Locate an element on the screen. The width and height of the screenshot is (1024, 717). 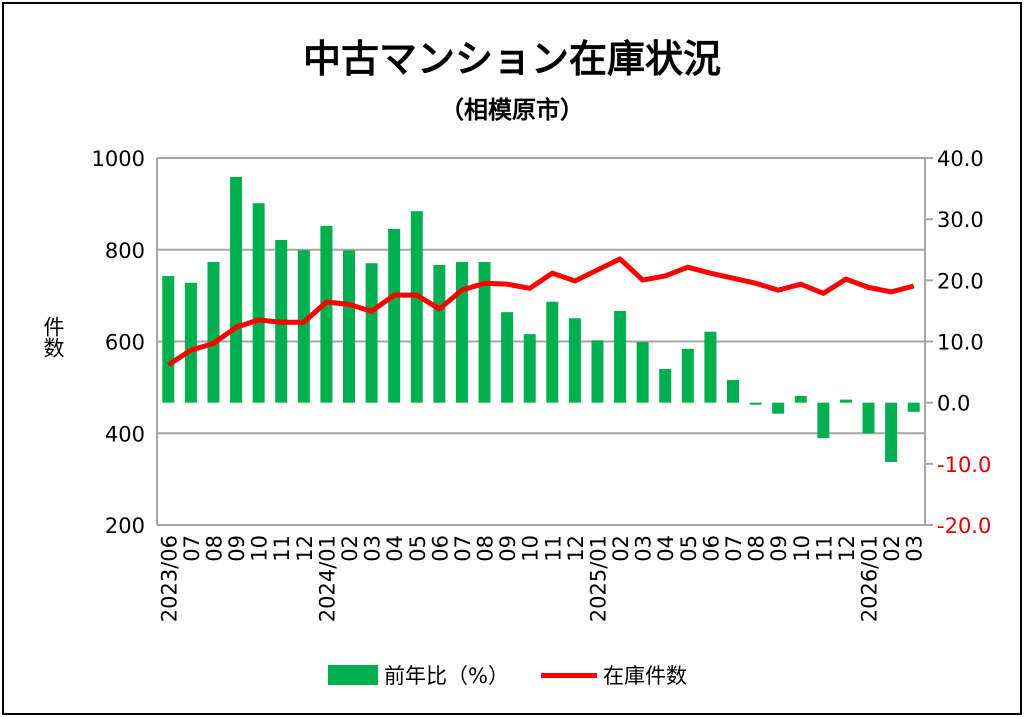
y-tick-label: 600 is located at coordinates (125, 343).